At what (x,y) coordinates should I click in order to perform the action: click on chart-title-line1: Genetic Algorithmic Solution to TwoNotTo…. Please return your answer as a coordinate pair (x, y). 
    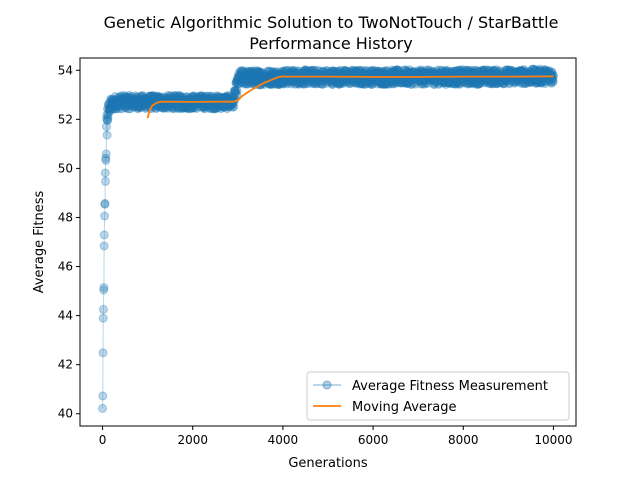
    Looking at the image, I should click on (331, 22).